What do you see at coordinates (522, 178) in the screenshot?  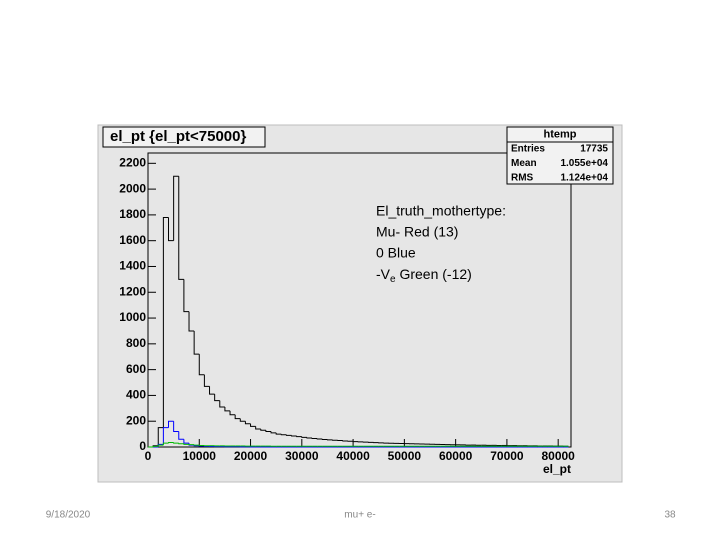 I see `stats-label: RMS` at bounding box center [522, 178].